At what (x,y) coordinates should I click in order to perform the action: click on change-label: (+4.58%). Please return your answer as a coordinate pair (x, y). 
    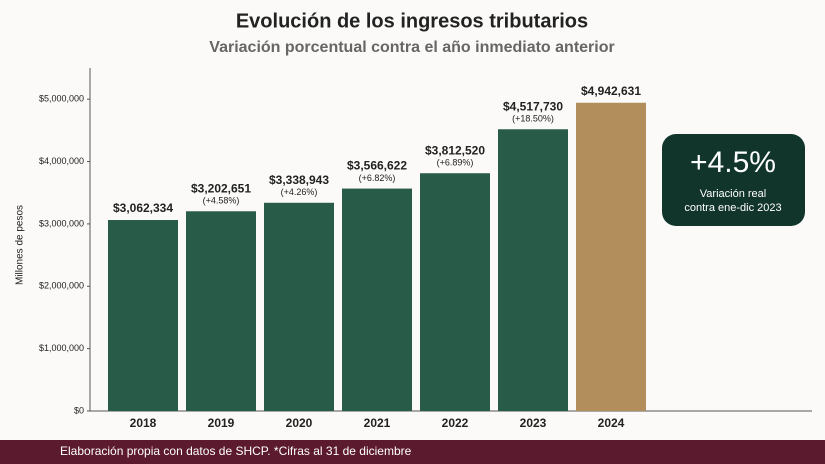
    Looking at the image, I should click on (221, 201).